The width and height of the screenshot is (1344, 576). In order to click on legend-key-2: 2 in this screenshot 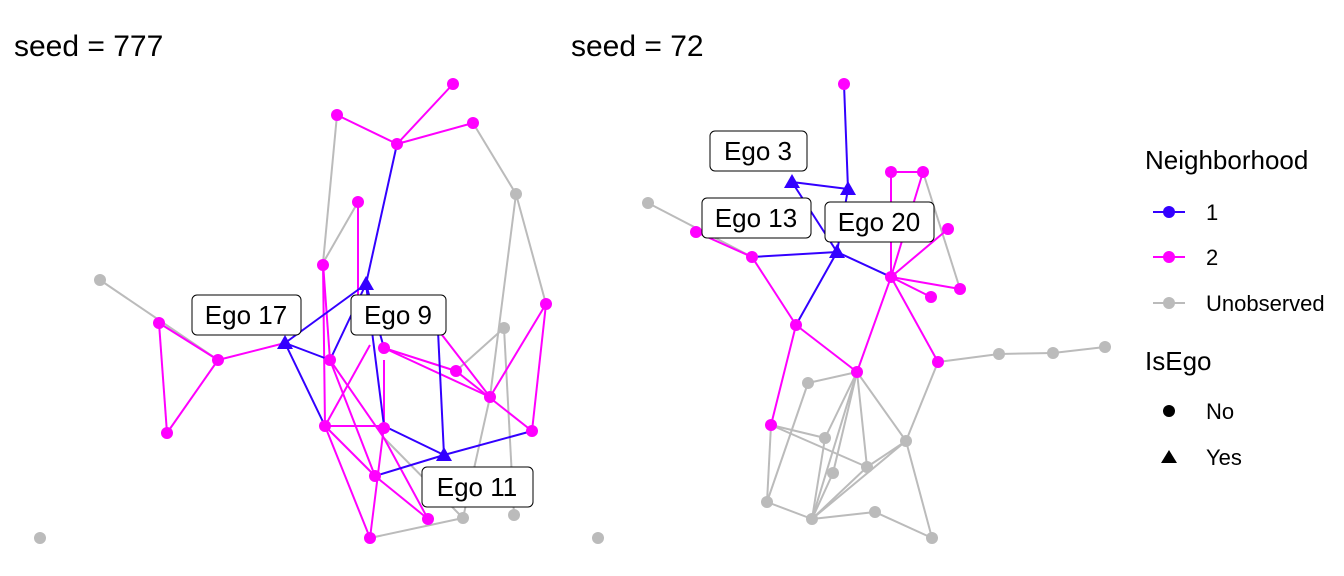, I will do `click(1185, 257)`.